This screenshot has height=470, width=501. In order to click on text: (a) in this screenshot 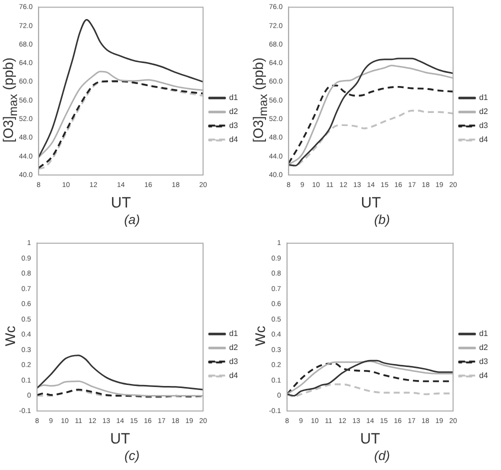, I will do `click(132, 219)`.